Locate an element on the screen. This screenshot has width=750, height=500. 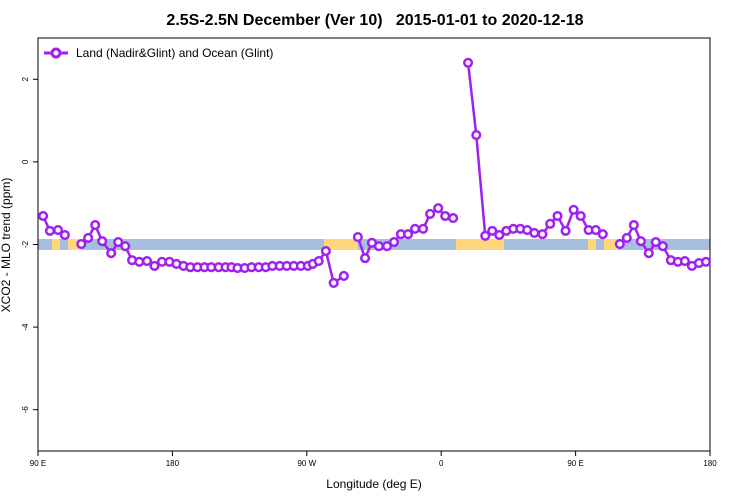
x-tick-label: 90 W is located at coordinates (306, 463).